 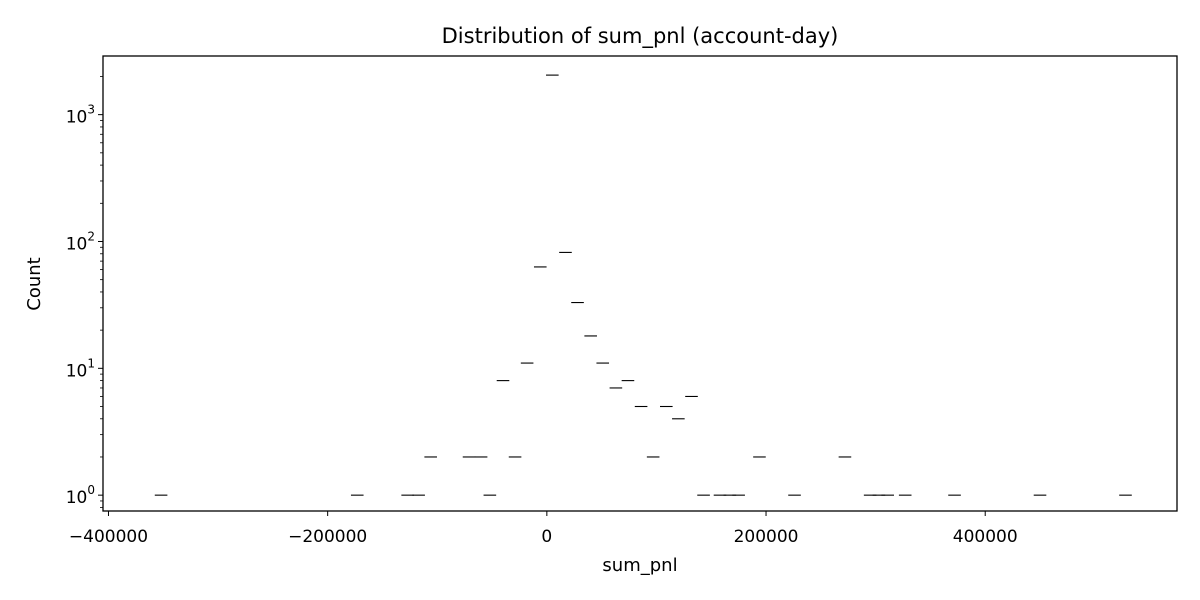 I want to click on x-axis-ticks: −400000 −200000 0 200000 400000, so click(x=543, y=529).